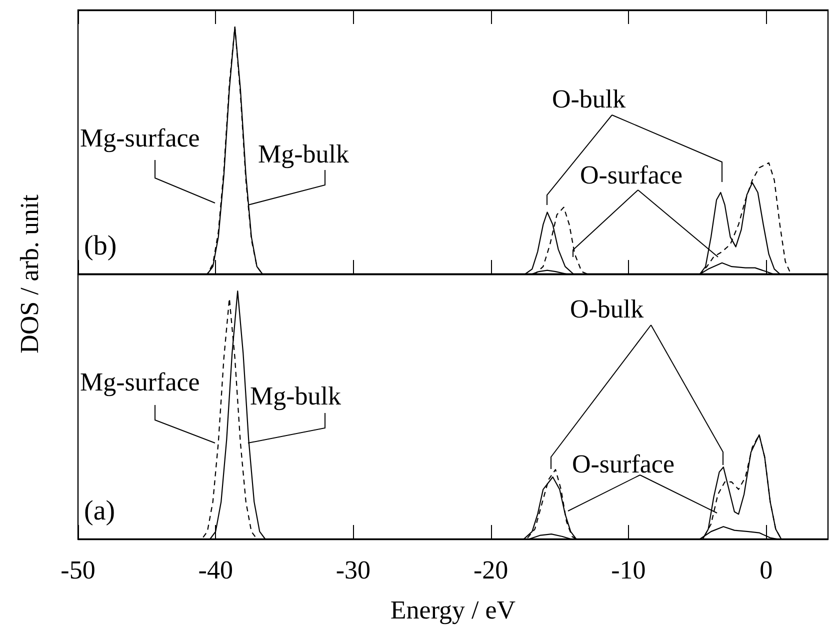 The image size is (830, 637). Describe the element at coordinates (215, 570) in the screenshot. I see `x-tick-label: -40` at that location.